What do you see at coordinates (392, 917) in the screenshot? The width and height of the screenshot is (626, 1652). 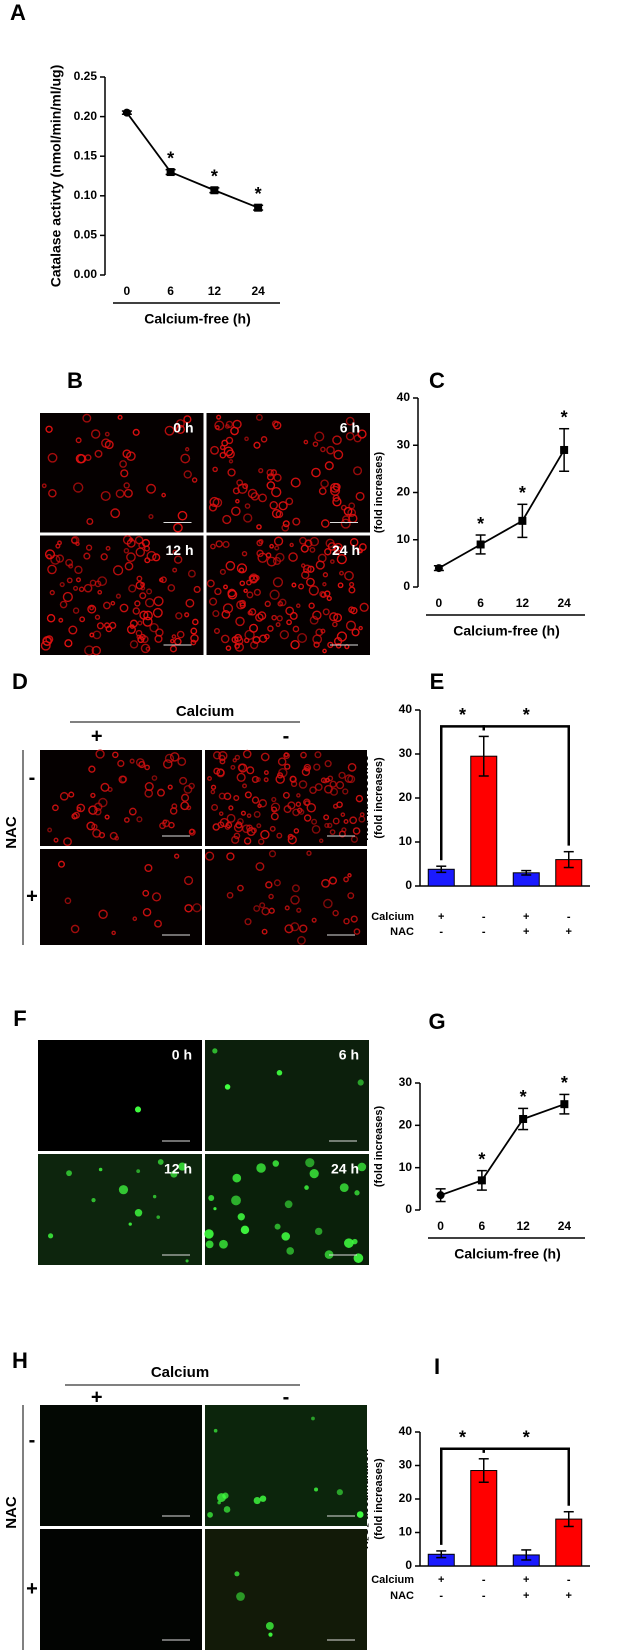 I see `row-label: Calcium` at bounding box center [392, 917].